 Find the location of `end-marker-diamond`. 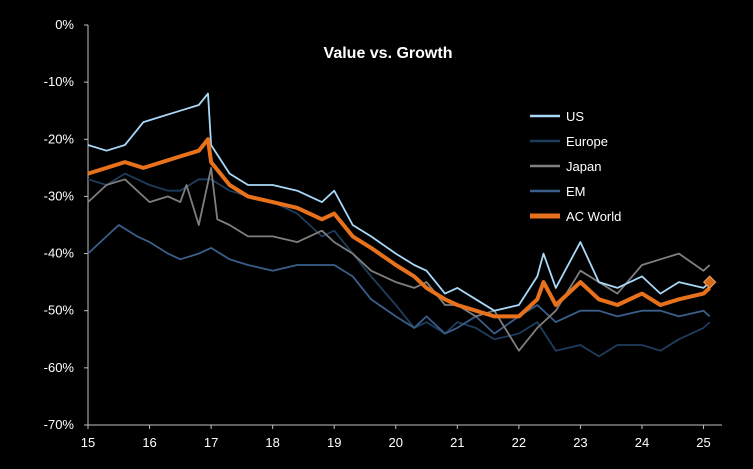

end-marker-diamond is located at coordinates (709, 282).